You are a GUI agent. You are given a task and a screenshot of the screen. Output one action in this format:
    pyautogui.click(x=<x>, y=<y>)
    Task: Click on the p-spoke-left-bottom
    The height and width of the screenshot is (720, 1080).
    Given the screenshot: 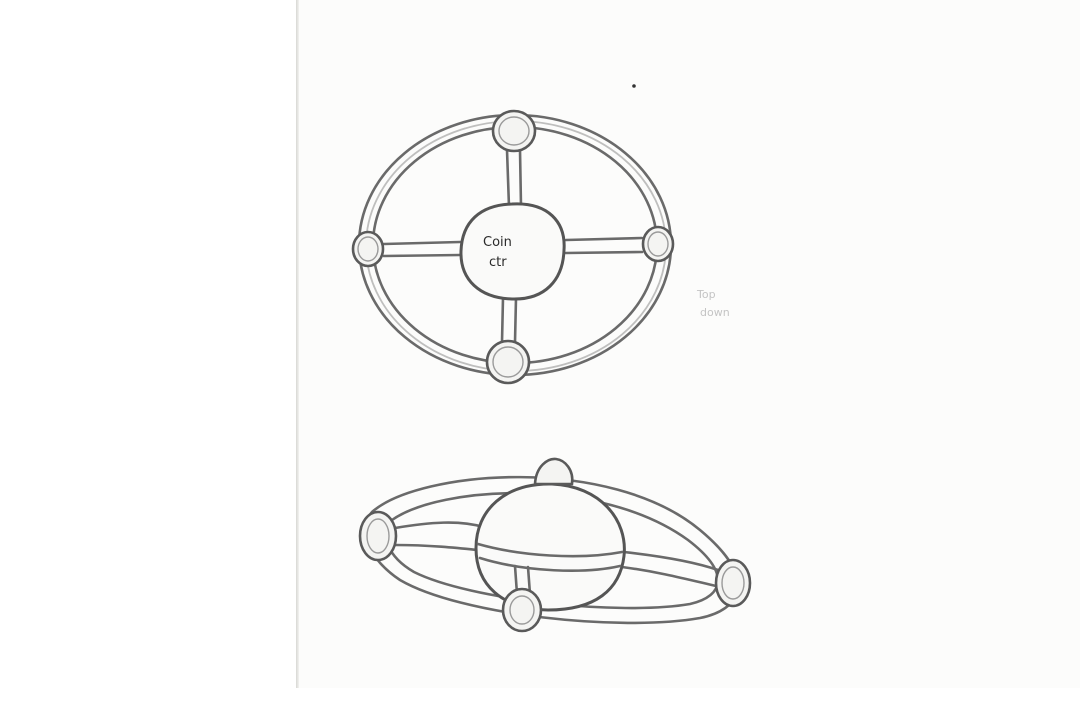 What is the action you would take?
    pyautogui.click(x=436, y=547)
    